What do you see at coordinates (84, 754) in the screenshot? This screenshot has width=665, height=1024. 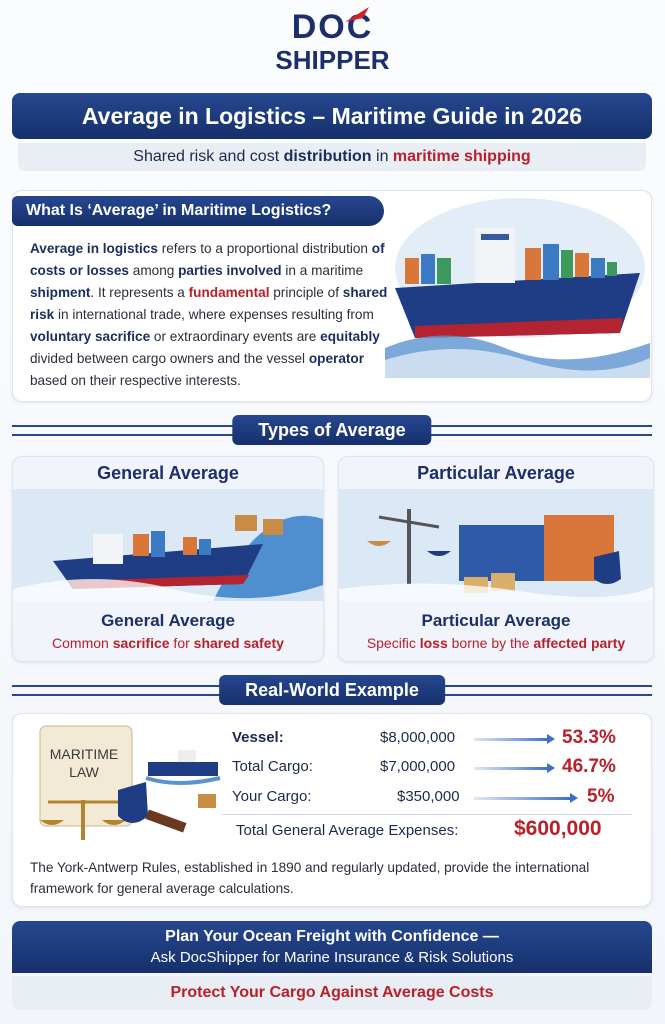 I see `text: MARITIME` at bounding box center [84, 754].